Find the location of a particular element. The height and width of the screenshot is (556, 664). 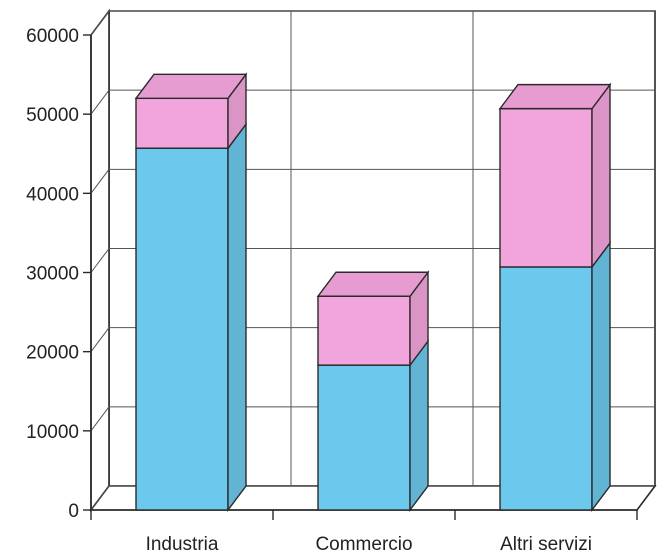

x-category-labels: Industria Commercio Altri servizi is located at coordinates (369, 544).